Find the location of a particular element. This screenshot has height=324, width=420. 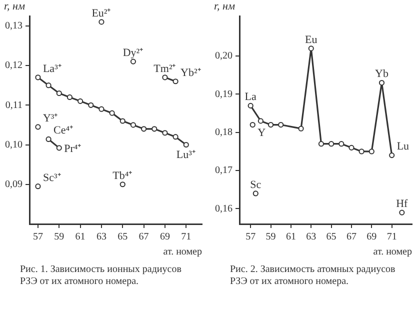

y-tick-label: 0,20 is located at coordinates (223, 56).